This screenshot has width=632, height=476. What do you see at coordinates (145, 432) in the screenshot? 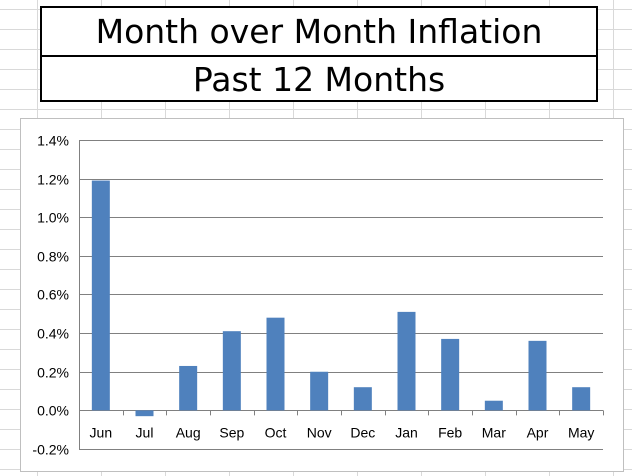
I see `x-tick-label: Jul` at bounding box center [145, 432].